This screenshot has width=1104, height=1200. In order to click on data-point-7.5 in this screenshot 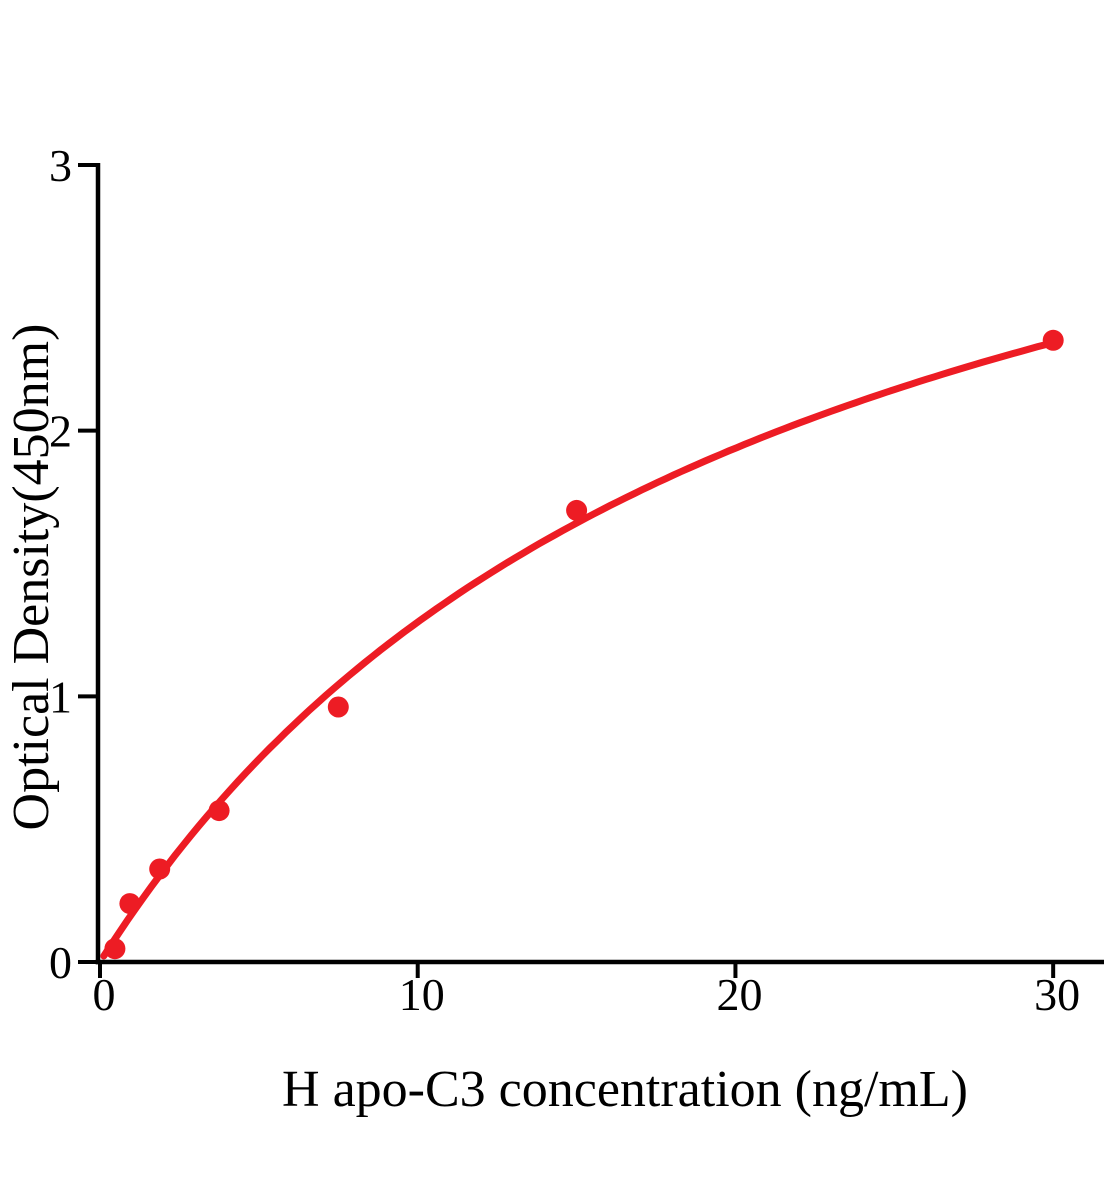, I will do `click(338, 707)`.